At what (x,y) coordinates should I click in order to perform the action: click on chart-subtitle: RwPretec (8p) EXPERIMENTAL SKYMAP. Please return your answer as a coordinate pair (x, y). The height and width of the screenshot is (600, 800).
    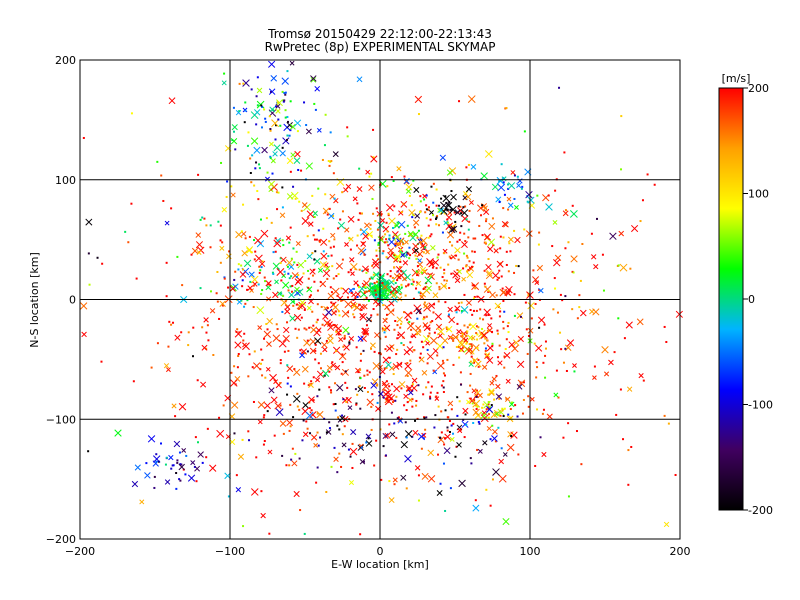
    Looking at the image, I should click on (380, 47).